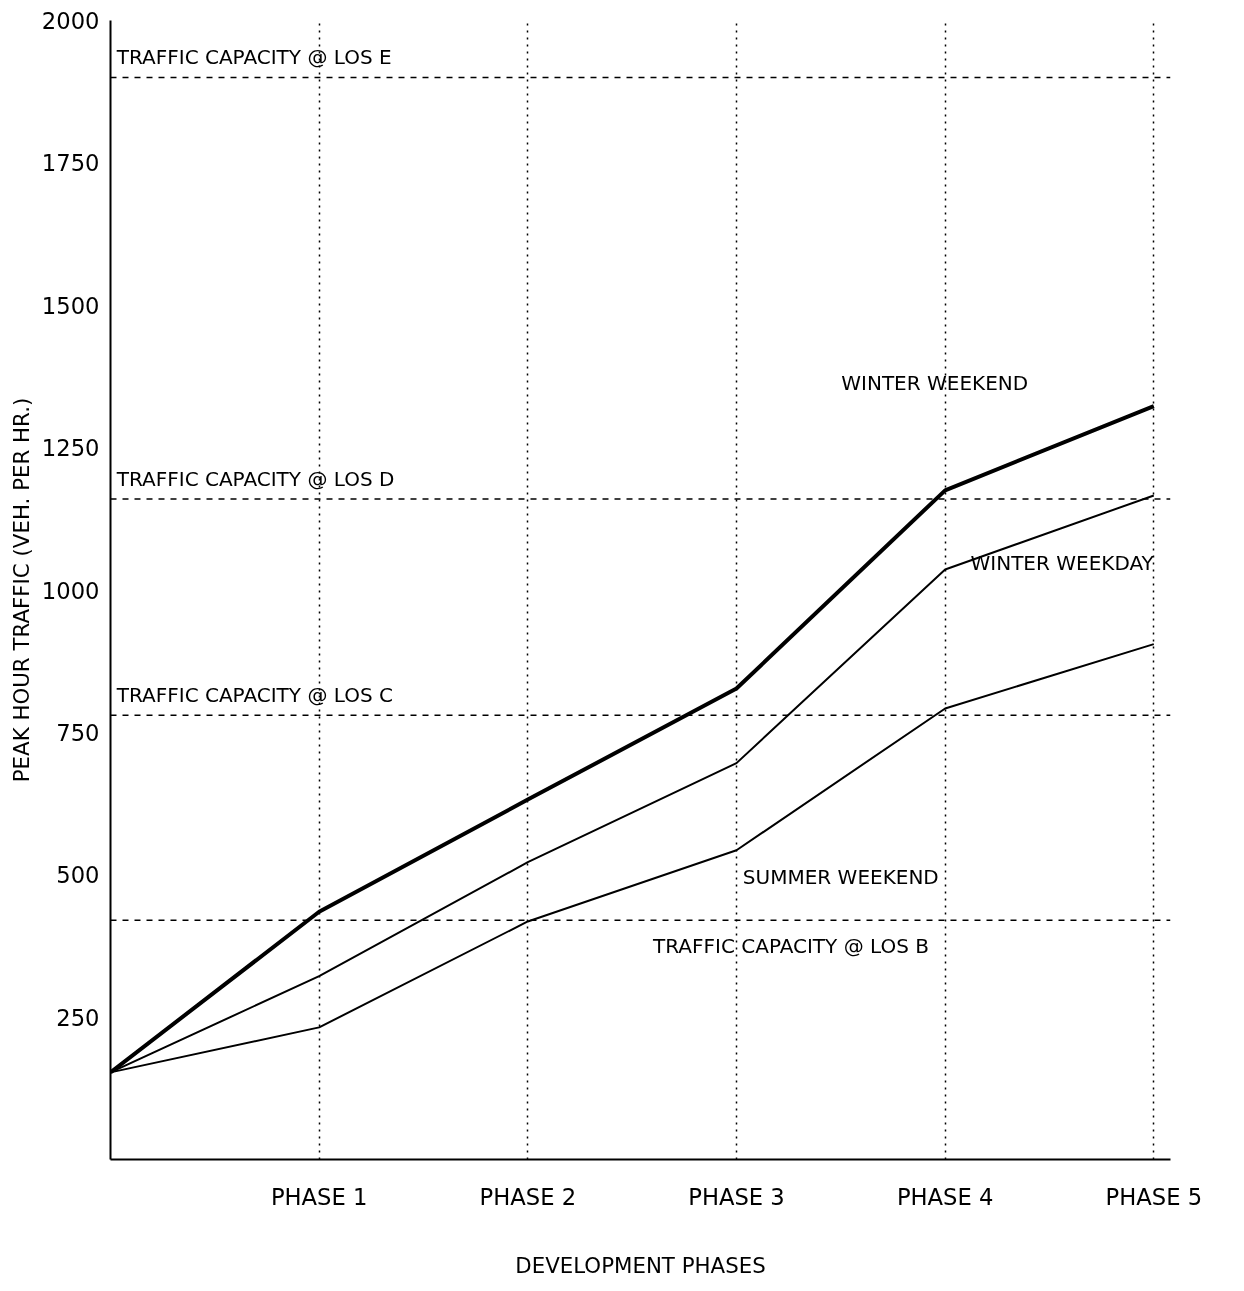 This screenshot has height=1291, width=1244. Describe the element at coordinates (840, 877) in the screenshot. I see `series-label: SUMMER WEEKEND` at that location.